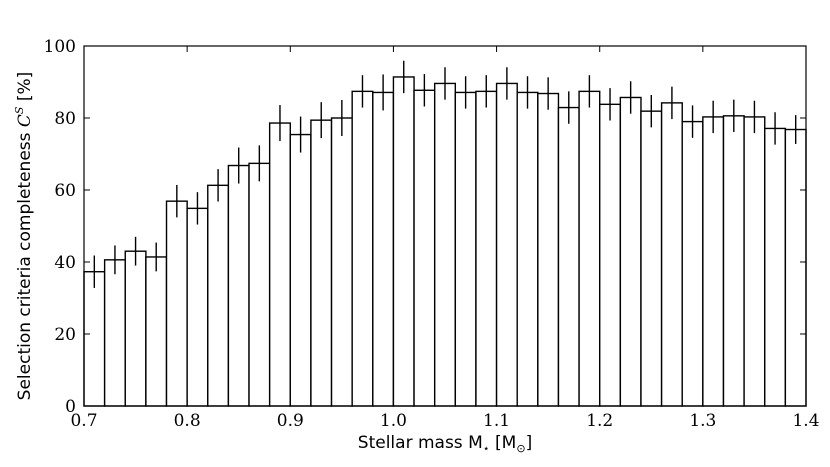  Describe the element at coordinates (70, 407) in the screenshot. I see `y-tick-label: 0` at that location.